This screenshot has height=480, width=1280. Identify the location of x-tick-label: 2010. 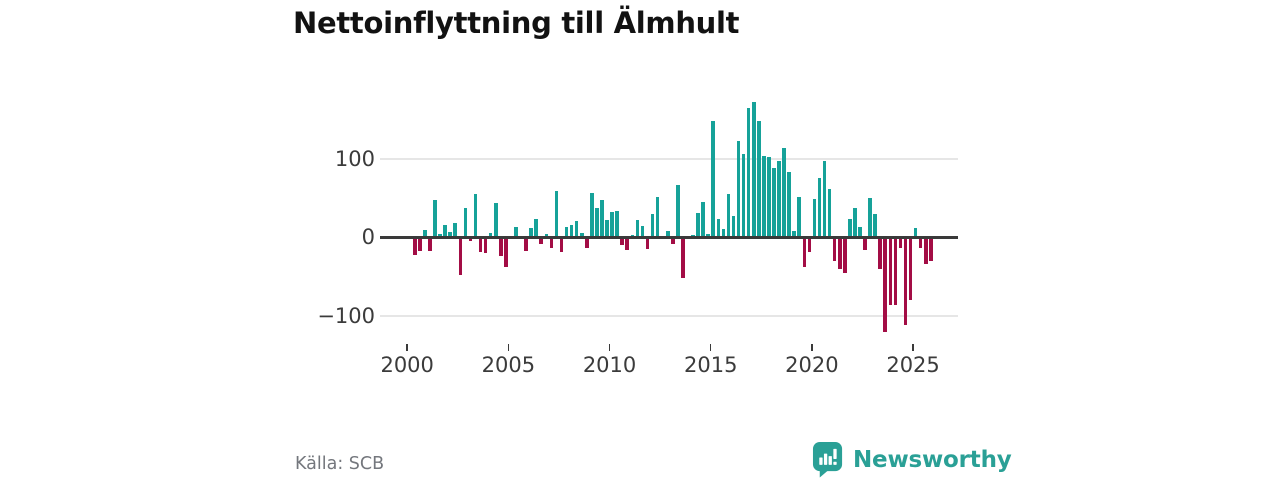
(609, 365).